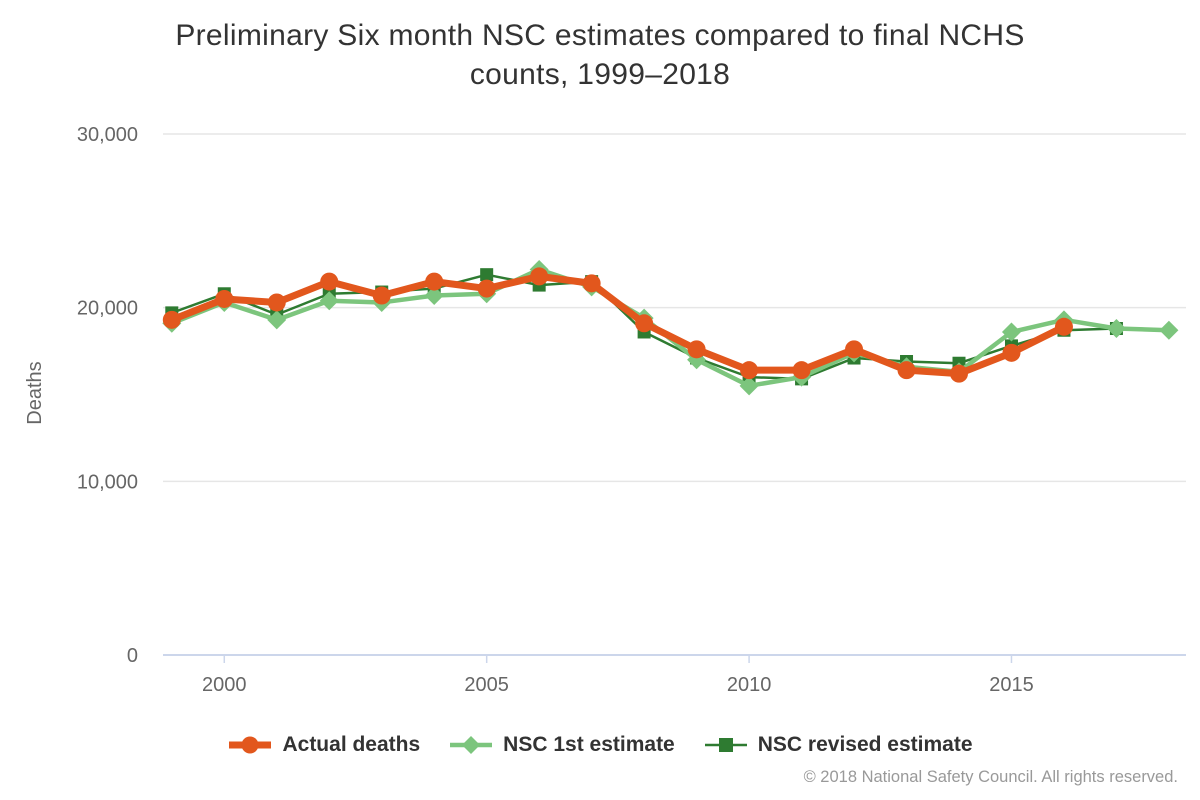 The image size is (1200, 800). Describe the element at coordinates (1063, 326) in the screenshot. I see `data-point-actual-deaths-2016` at that location.